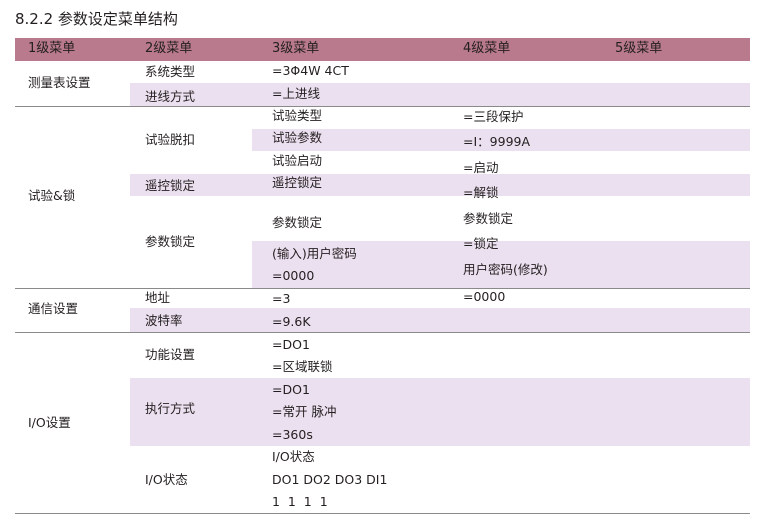 The height and width of the screenshot is (529, 760). I want to click on menu-l3: (输入)用户密码, so click(314, 253).